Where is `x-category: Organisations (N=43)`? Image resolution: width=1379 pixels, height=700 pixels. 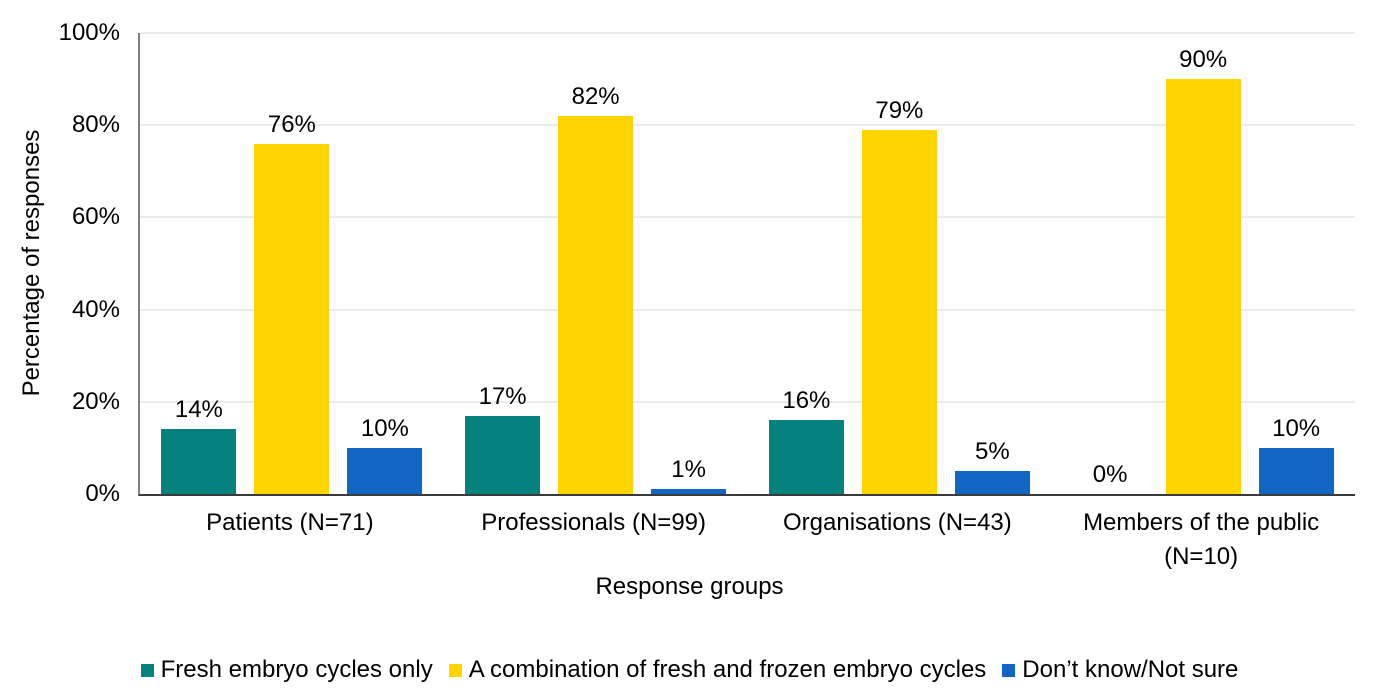 x-category: Organisations (N=43) is located at coordinates (898, 540).